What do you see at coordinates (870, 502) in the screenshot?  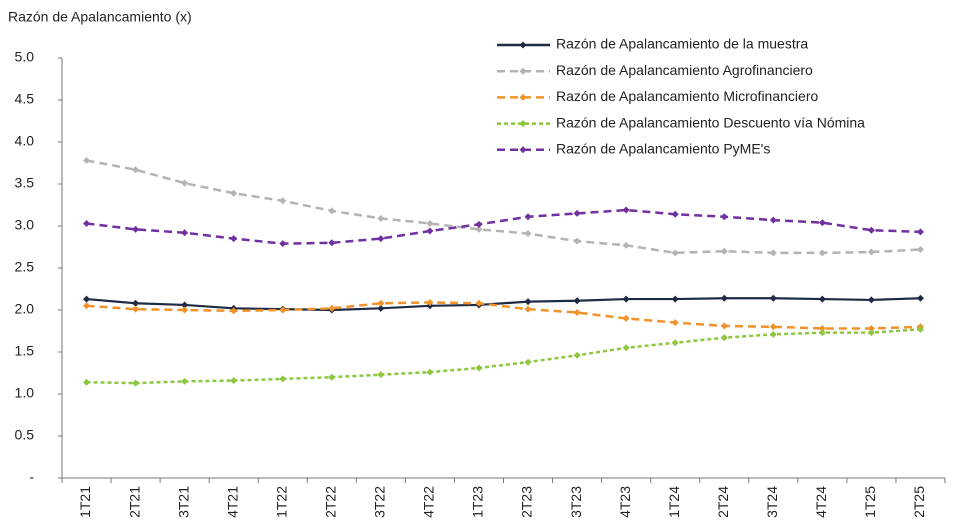 I see `x-tick-label: 1T25` at bounding box center [870, 502].